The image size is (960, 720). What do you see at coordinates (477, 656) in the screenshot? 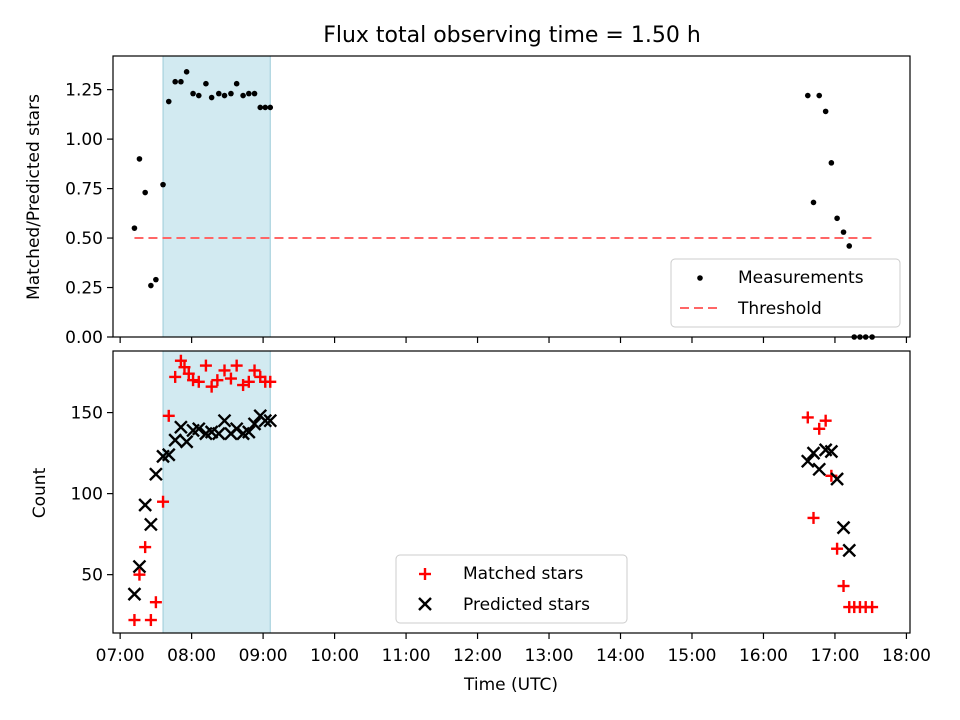
I see `x-tick-label: 12:00` at bounding box center [477, 656].